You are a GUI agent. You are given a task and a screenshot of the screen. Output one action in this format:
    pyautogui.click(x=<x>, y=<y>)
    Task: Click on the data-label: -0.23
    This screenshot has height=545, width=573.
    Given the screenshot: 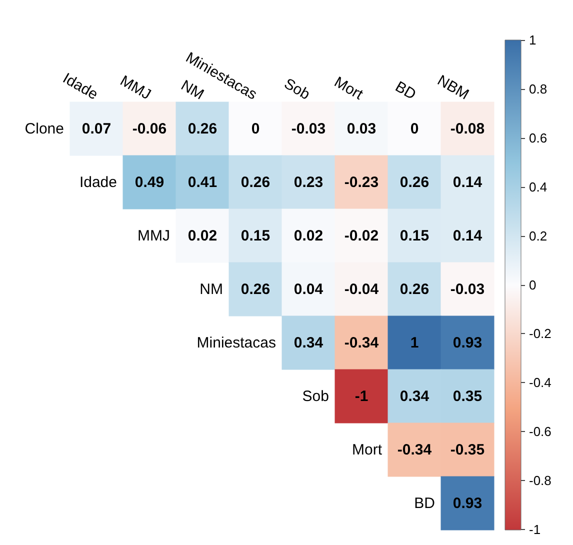 What is the action you would take?
    pyautogui.click(x=361, y=182)
    